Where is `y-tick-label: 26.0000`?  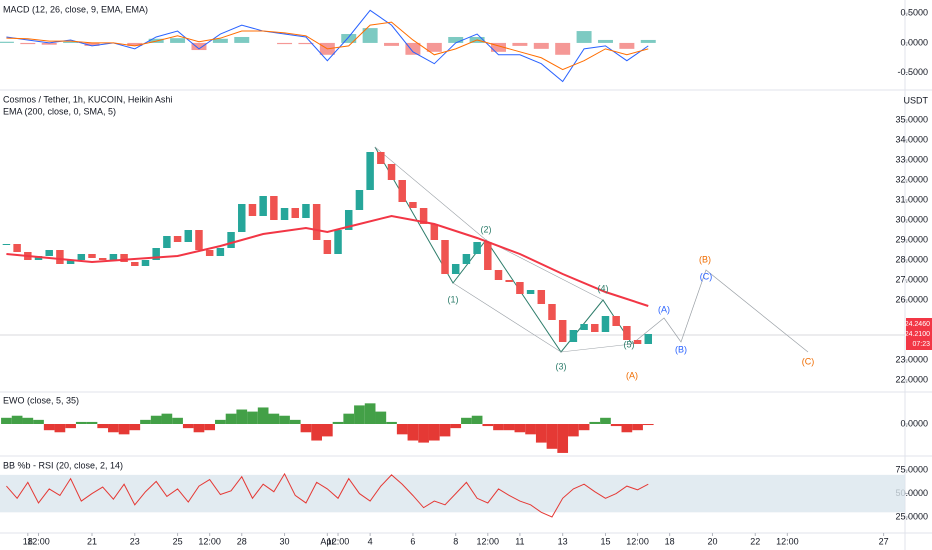
y-tick-label: 26.0000 is located at coordinates (911, 299).